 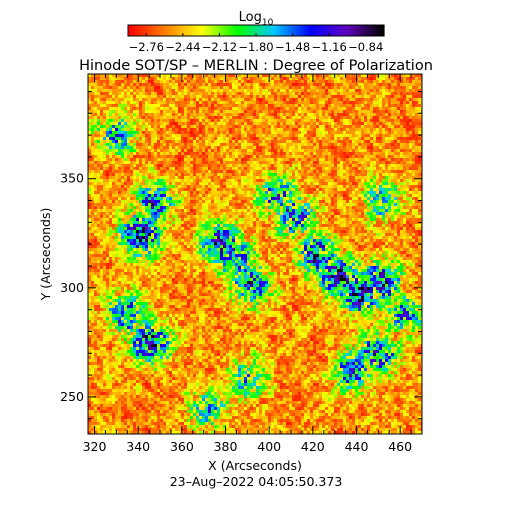 What do you see at coordinates (45, 255) in the screenshot?
I see `y-axis-label: Y (Arcseconds)` at bounding box center [45, 255].